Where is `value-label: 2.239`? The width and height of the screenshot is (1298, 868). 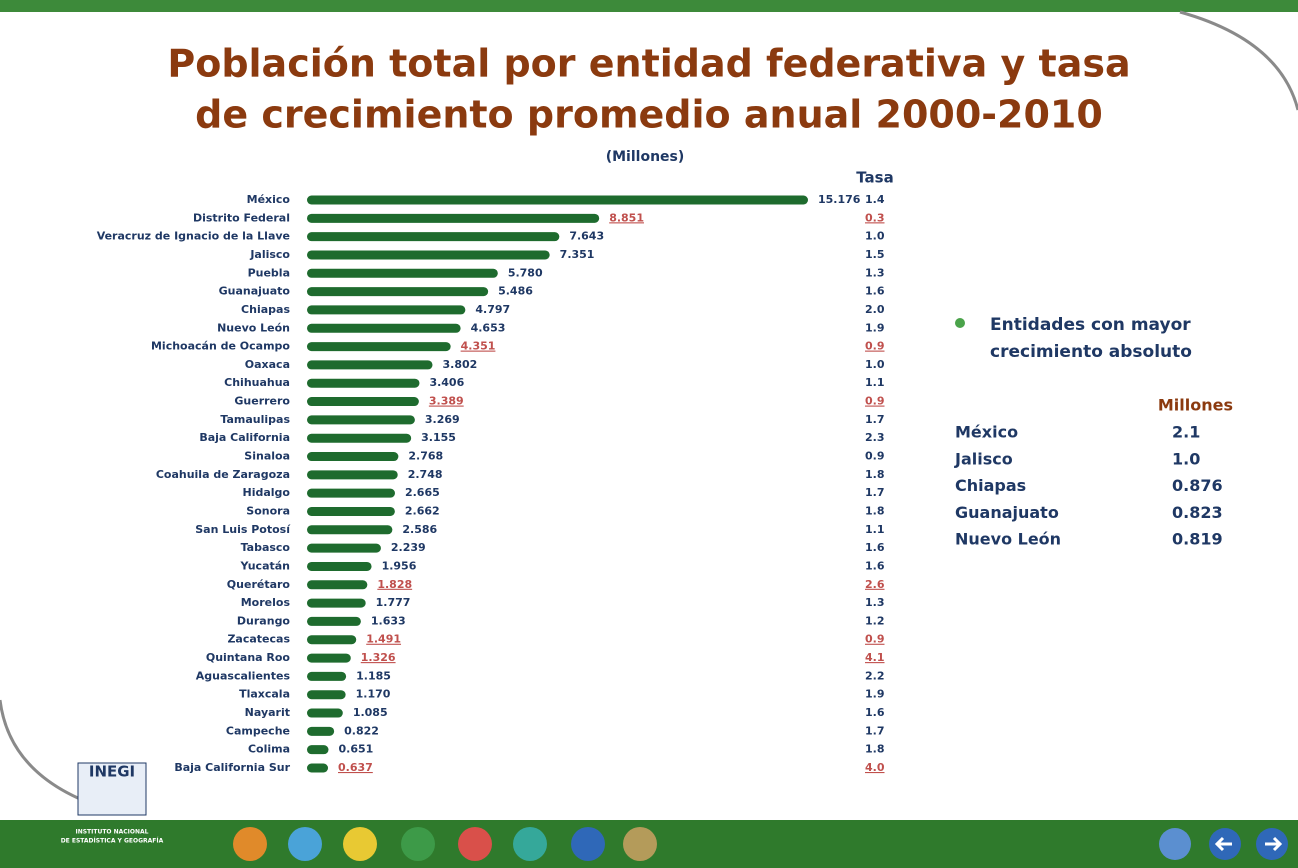 value-label: 2.239 is located at coordinates (408, 547).